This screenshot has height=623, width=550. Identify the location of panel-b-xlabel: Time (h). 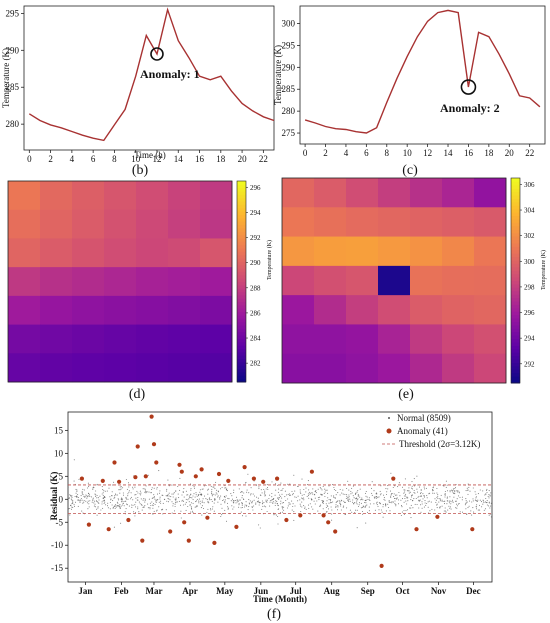
(149, 155).